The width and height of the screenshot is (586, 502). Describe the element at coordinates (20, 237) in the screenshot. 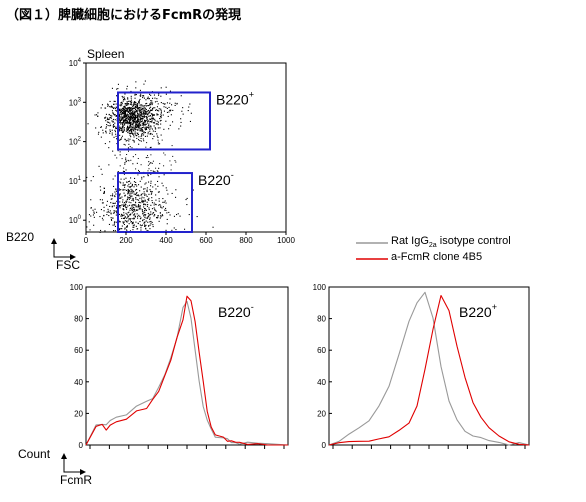

I see `dotplot-y-axis-label: B220` at that location.